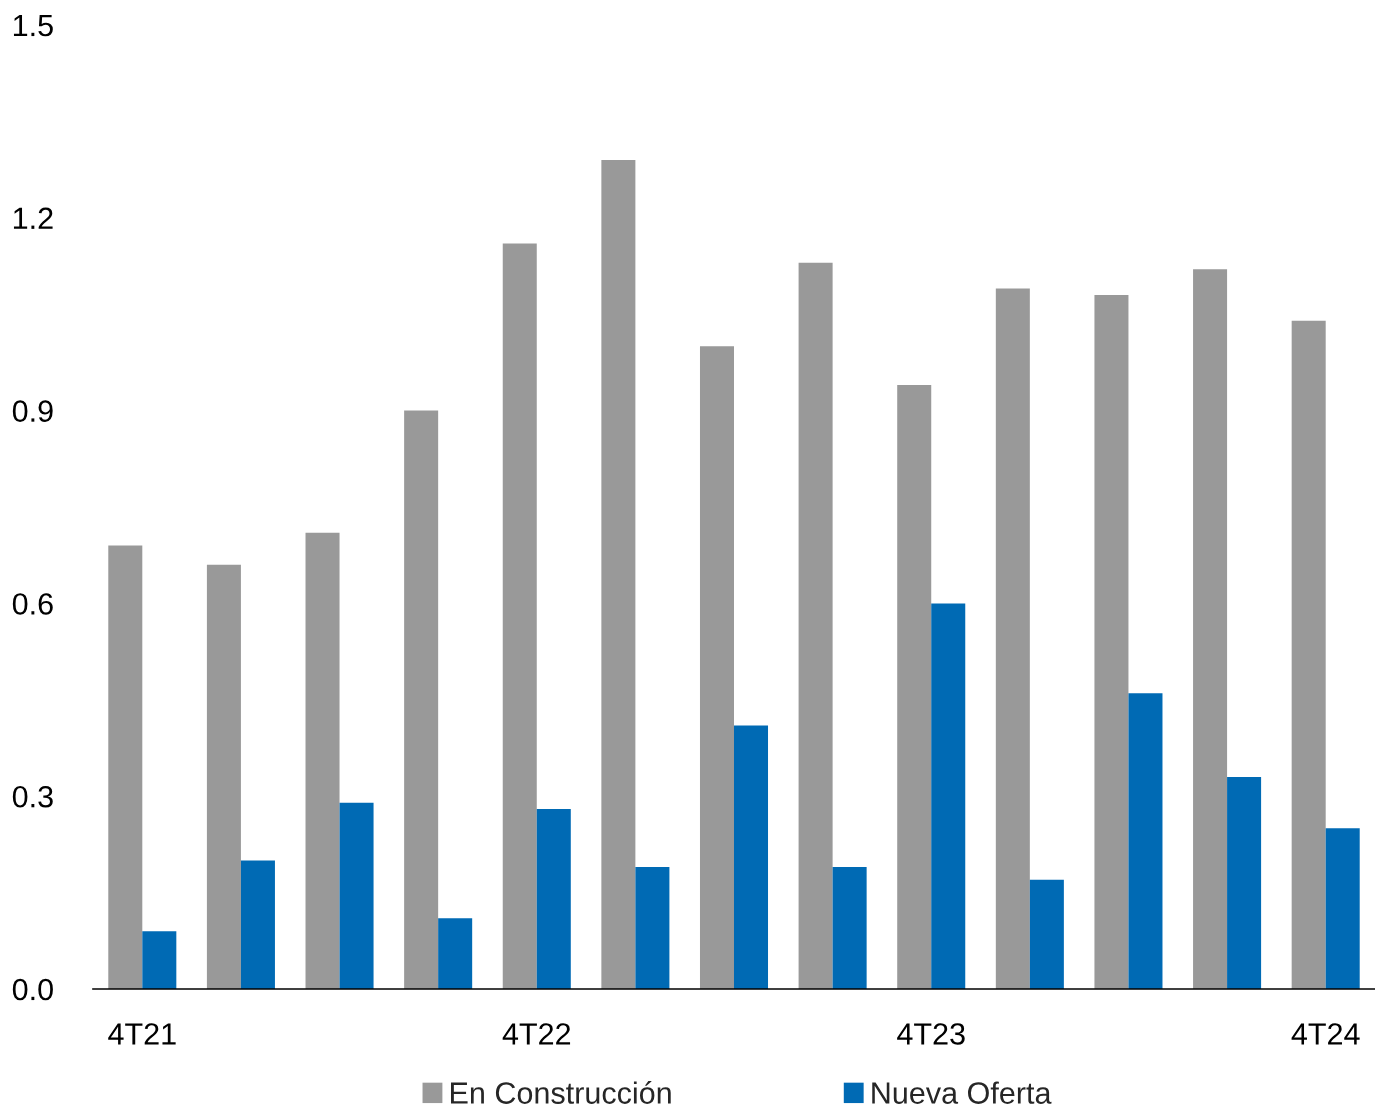 The height and width of the screenshot is (1113, 1375). What do you see at coordinates (1325, 1034) in the screenshot?
I see `x-tick-label: 4T24` at bounding box center [1325, 1034].